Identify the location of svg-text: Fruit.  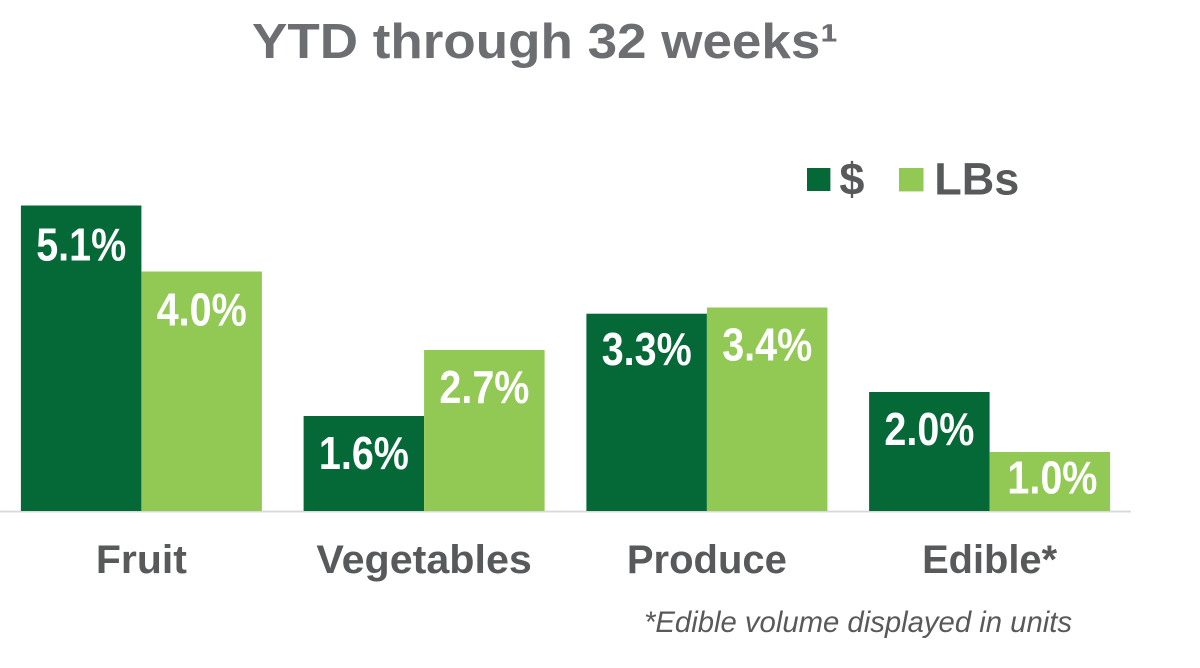
(141, 560).